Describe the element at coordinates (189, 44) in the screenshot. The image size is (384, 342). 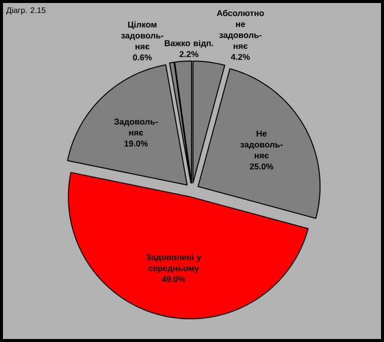
I see `slice-label: Важко відп.` at that location.